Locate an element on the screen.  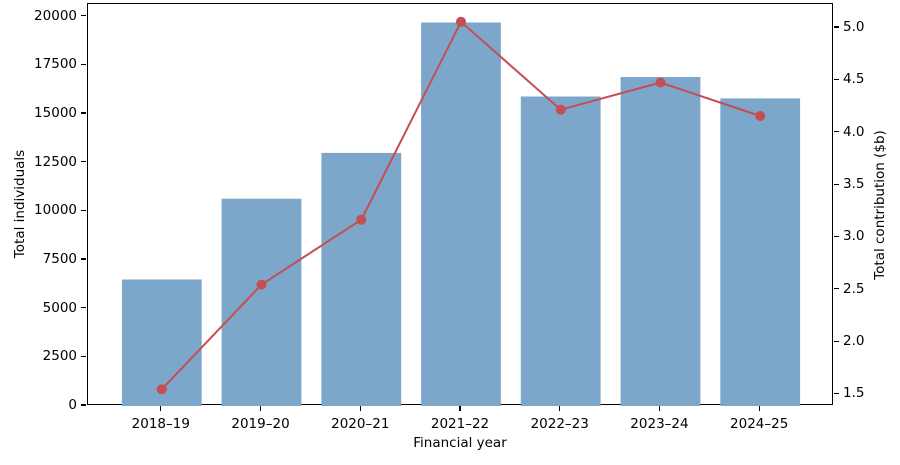
x-tick-label: 2020–21 is located at coordinates (360, 424).